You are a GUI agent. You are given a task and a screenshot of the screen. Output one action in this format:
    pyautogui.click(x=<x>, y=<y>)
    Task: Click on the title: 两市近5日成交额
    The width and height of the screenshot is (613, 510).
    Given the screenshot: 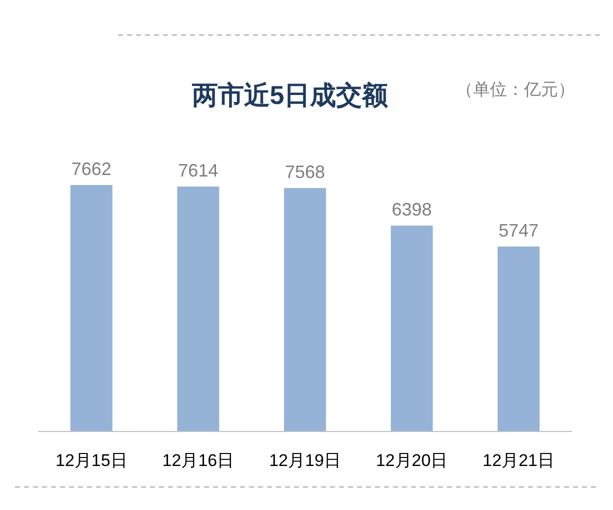 What is the action you would take?
    pyautogui.click(x=290, y=95)
    